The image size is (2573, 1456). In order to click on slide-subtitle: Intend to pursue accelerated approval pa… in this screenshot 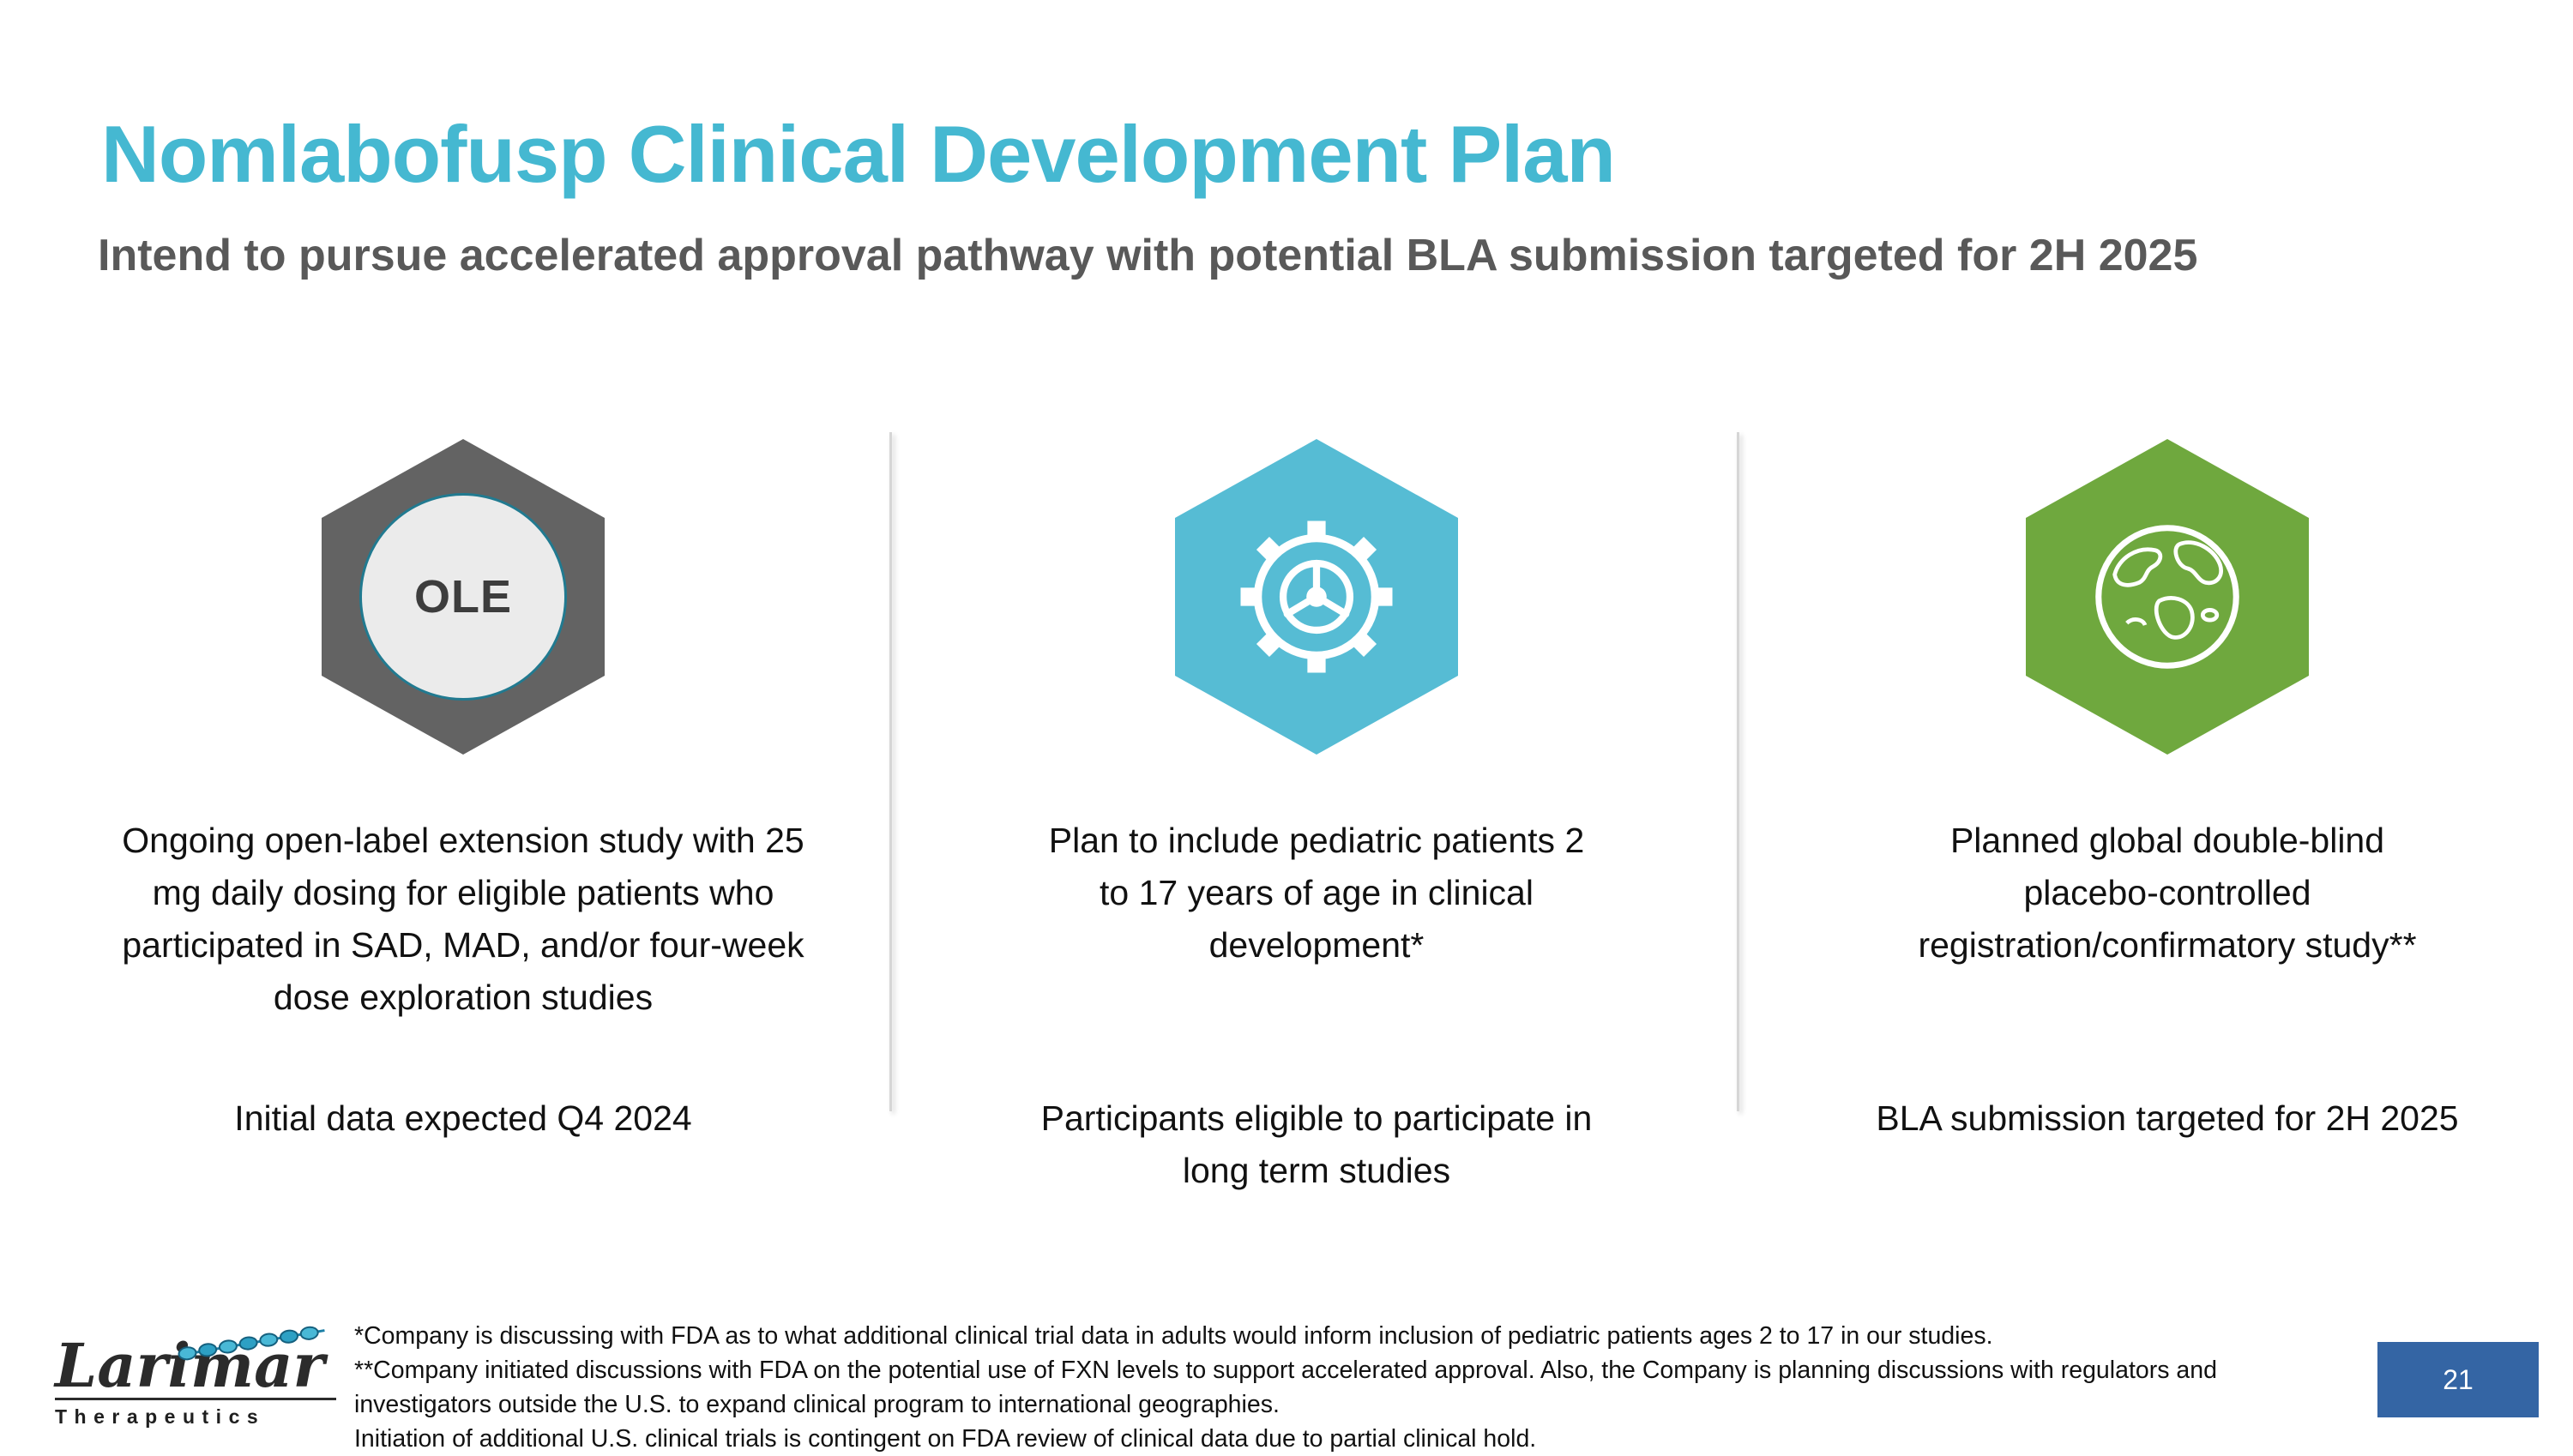, I will do `click(1148, 256)`.